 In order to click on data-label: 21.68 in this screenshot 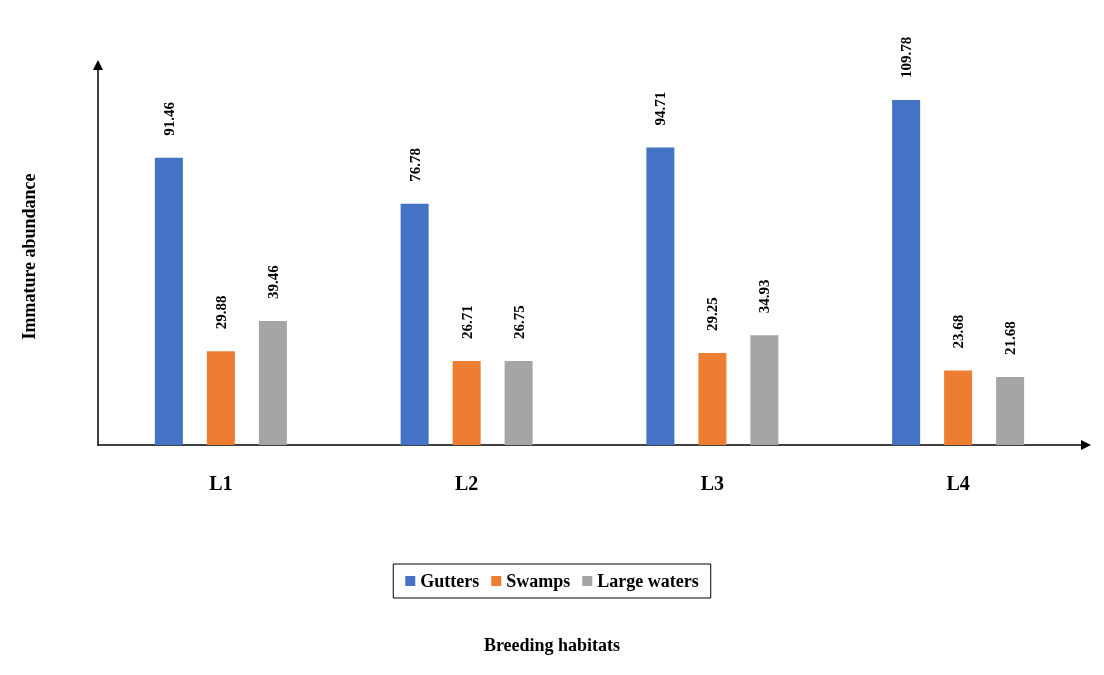, I will do `click(1010, 338)`.